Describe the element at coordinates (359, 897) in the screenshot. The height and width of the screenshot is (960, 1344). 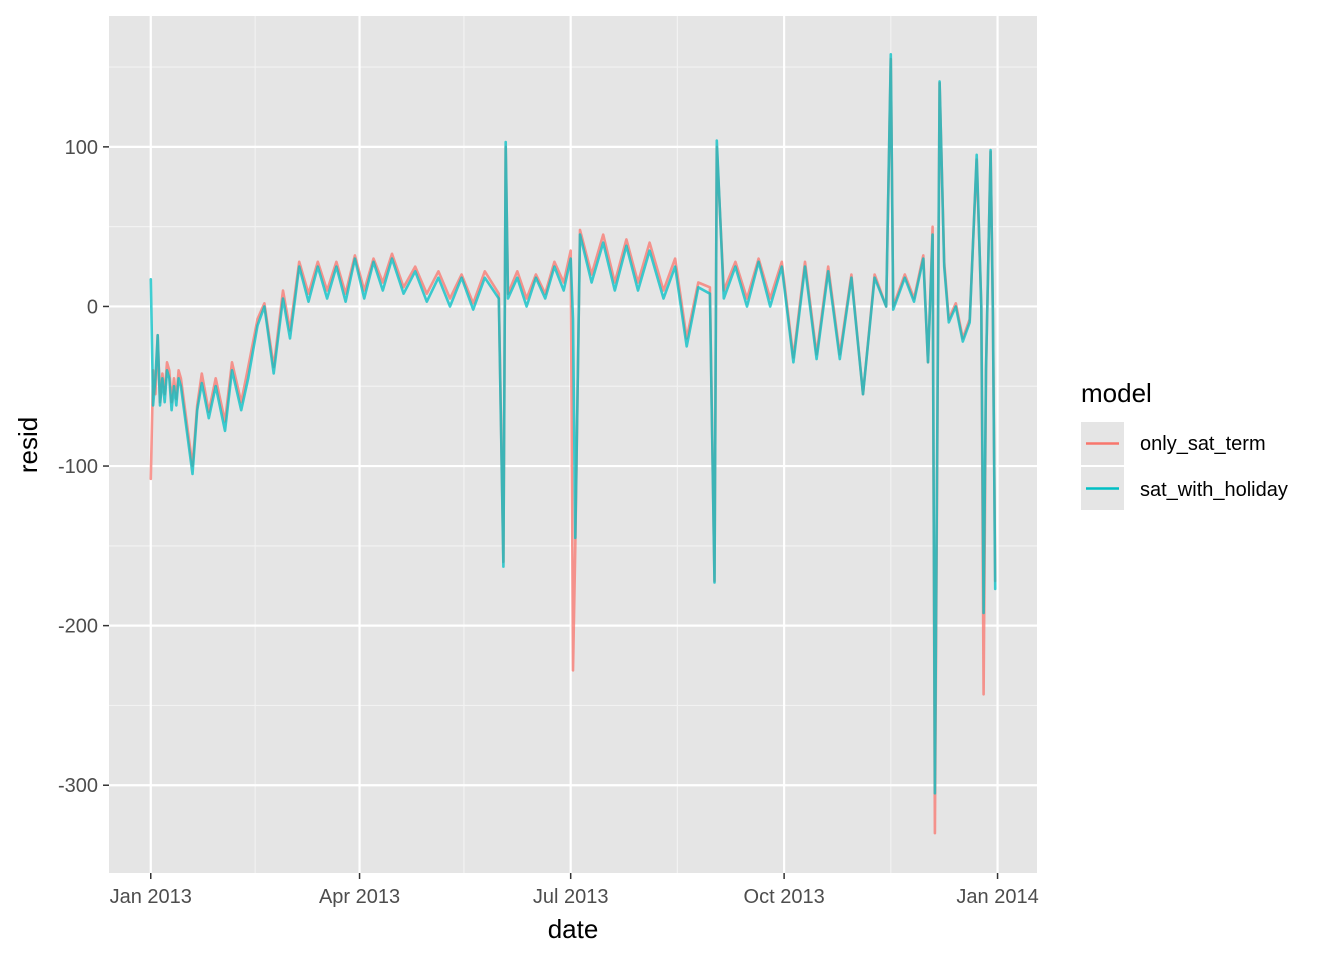
I see `x-tick-label: Apr 2013` at that location.